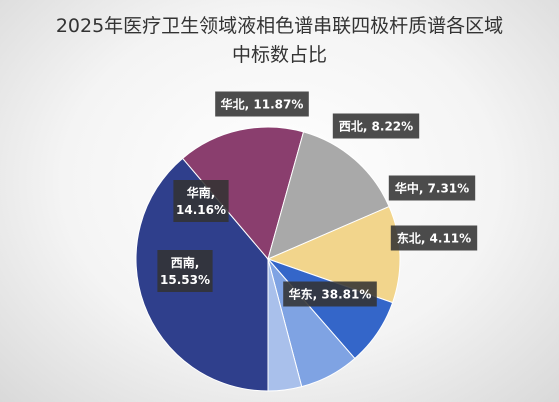  What do you see at coordinates (201, 192) in the screenshot?
I see `data-label-text: 华南,` at bounding box center [201, 192].